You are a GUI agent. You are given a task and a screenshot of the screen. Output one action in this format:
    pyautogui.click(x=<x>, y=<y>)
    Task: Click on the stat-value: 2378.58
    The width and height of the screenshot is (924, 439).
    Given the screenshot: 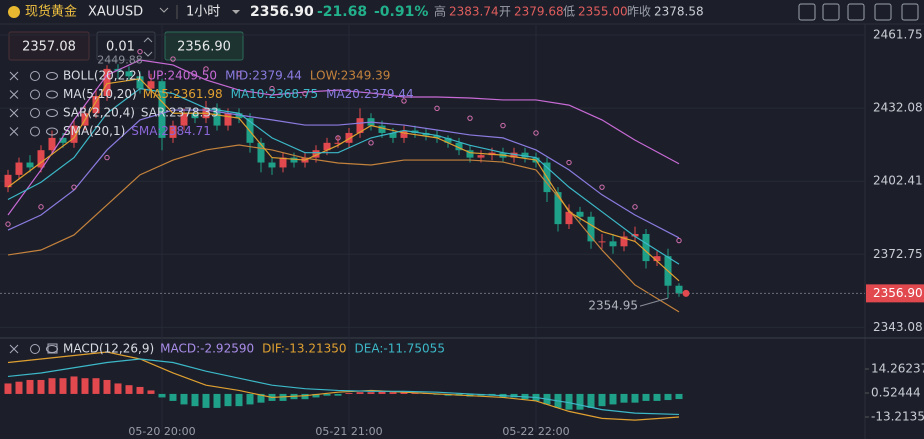 What is the action you would take?
    pyautogui.click(x=679, y=12)
    